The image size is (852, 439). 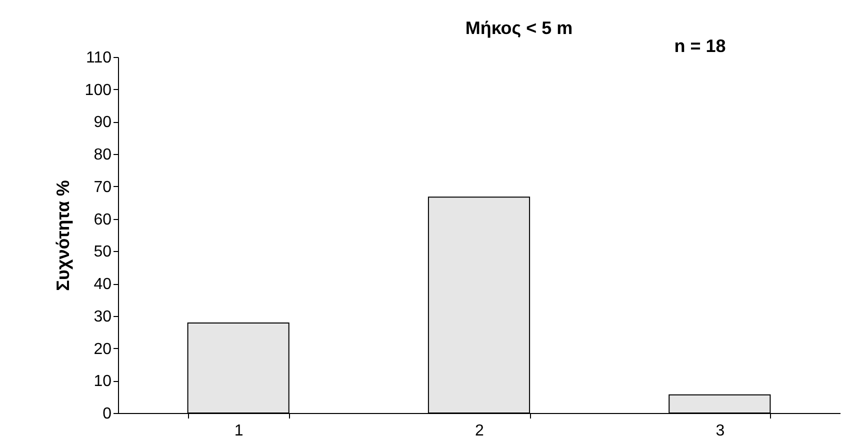 What do you see at coordinates (700, 46) in the screenshot?
I see `text: n = 18` at bounding box center [700, 46].